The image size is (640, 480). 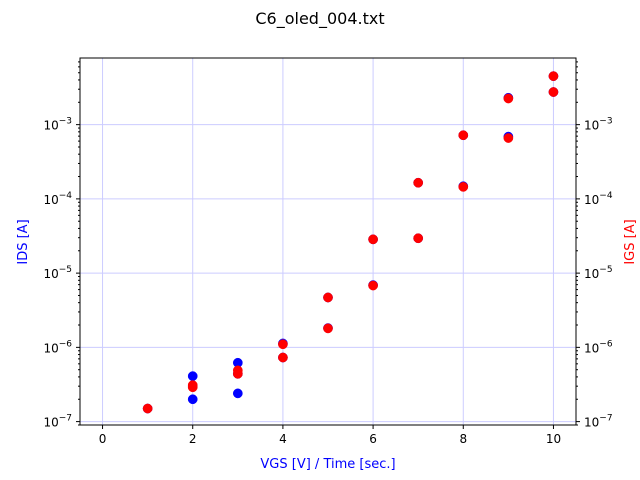 I want to click on y-tick-label-left: 10⁻⁴, so click(x=57, y=199).